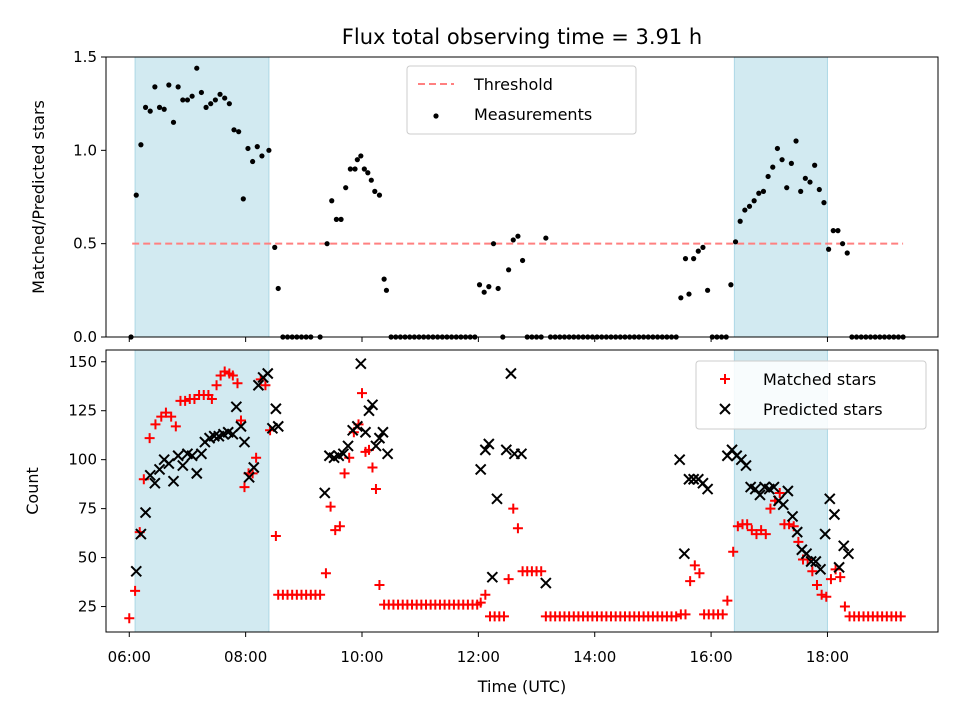 This screenshot has height=720, width=960. I want to click on y-axis-label-0: Matched/Predicted stars, so click(38, 197).